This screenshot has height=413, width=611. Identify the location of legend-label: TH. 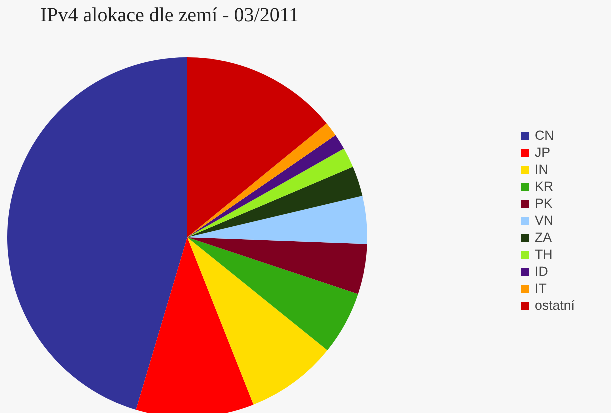
(544, 254).